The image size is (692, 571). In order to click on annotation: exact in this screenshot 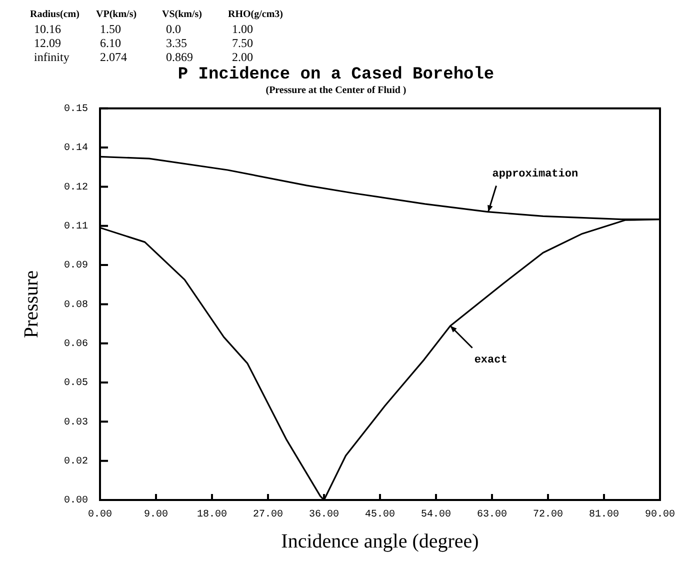, I will do `click(491, 360)`.